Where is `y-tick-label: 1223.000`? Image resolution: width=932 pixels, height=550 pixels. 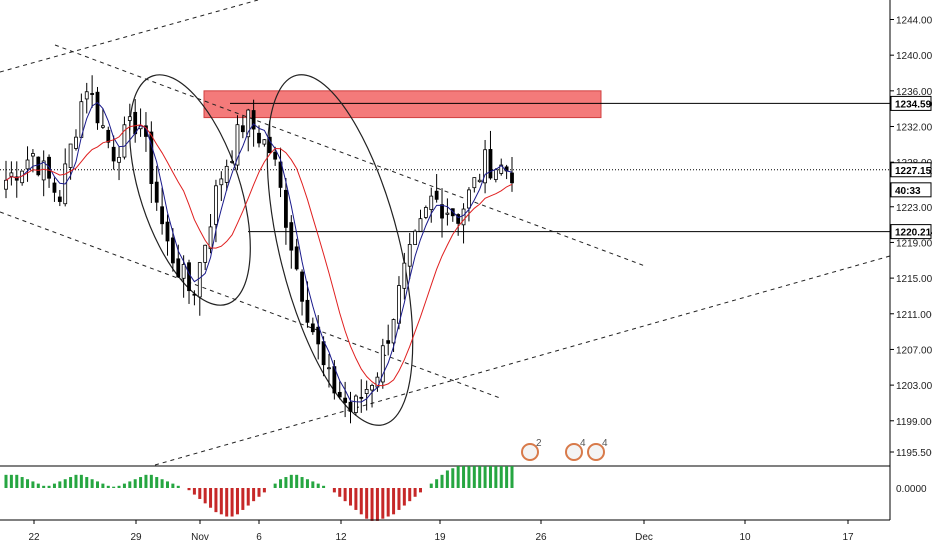
y-tick-label: 1223.000 is located at coordinates (914, 208).